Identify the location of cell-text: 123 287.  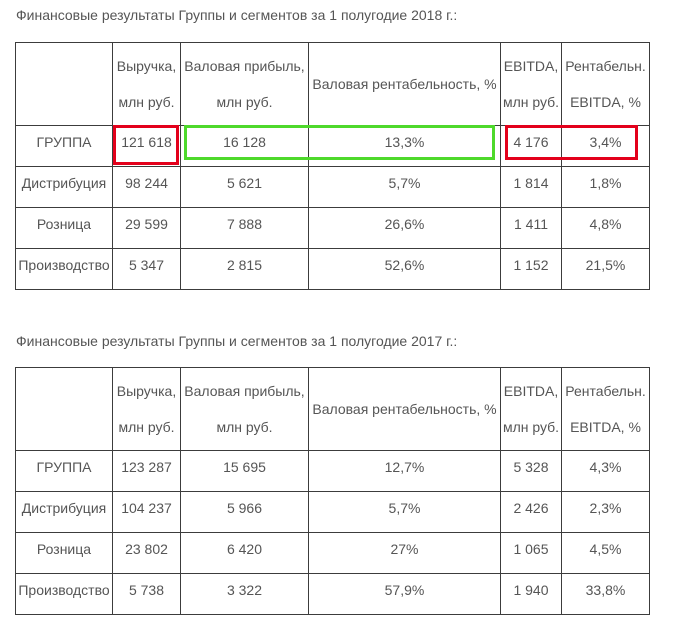
(146, 467).